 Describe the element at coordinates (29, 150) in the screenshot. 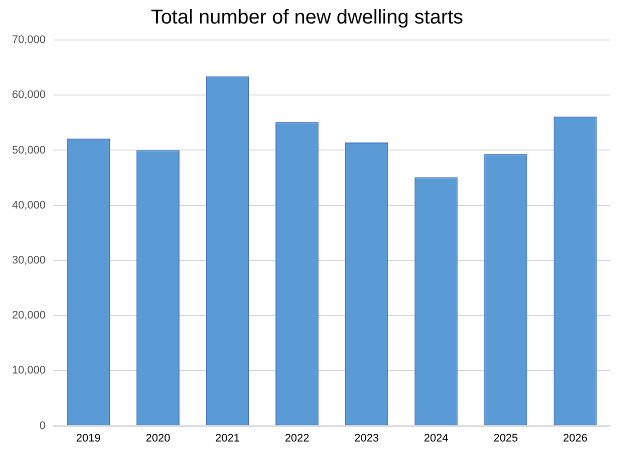

I see `y-tick-label: 50,000` at that location.